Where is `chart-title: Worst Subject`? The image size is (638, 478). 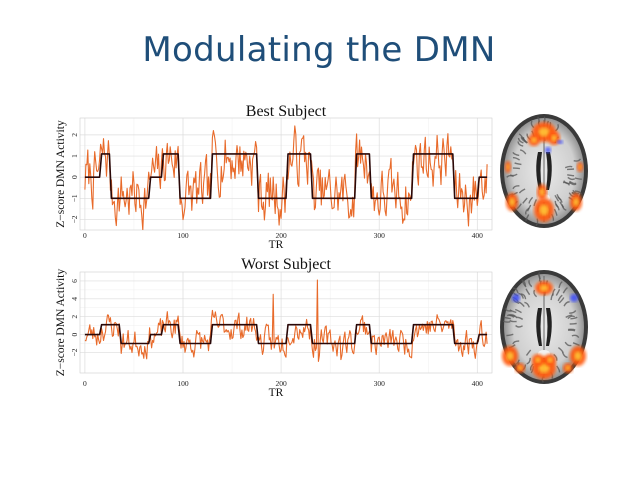 chart-title: Worst Subject is located at coordinates (286, 264).